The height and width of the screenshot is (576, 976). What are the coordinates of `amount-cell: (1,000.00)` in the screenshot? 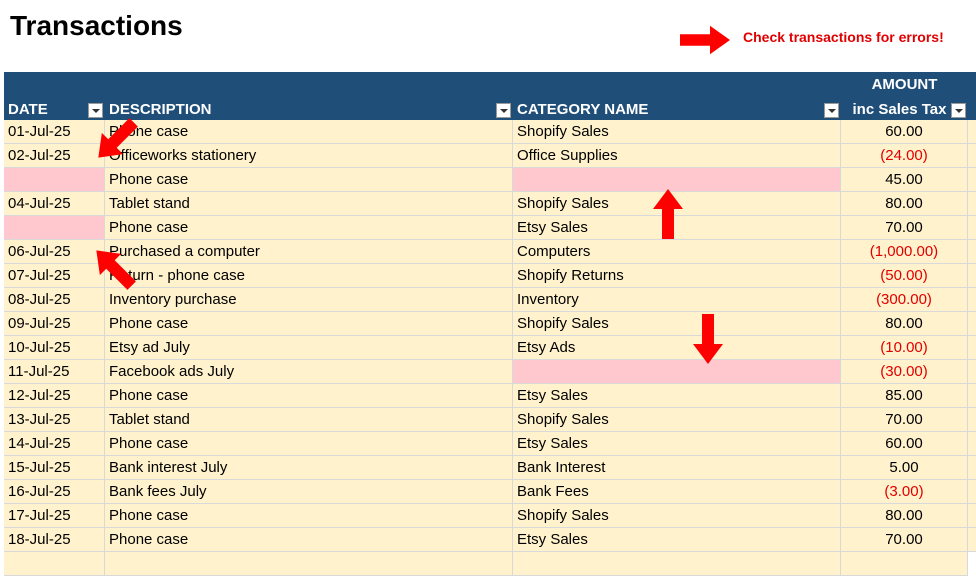 It's located at (904, 252).